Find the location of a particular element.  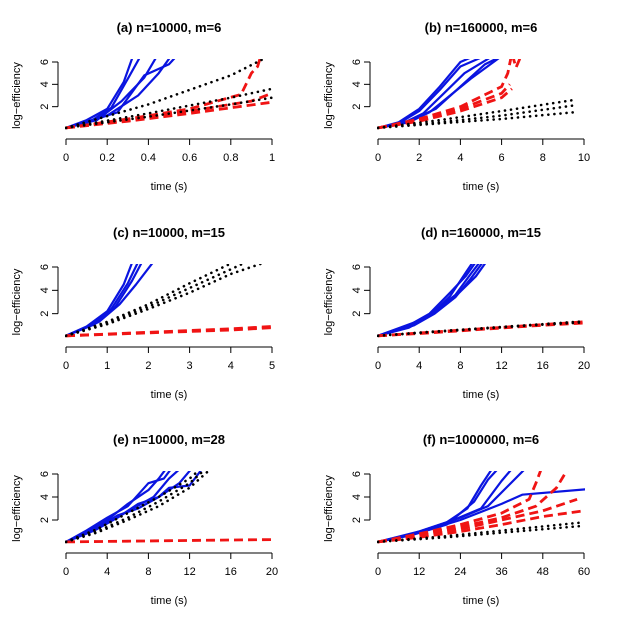

chart-title: (e) n=10000, m=28 is located at coordinates (169, 439).